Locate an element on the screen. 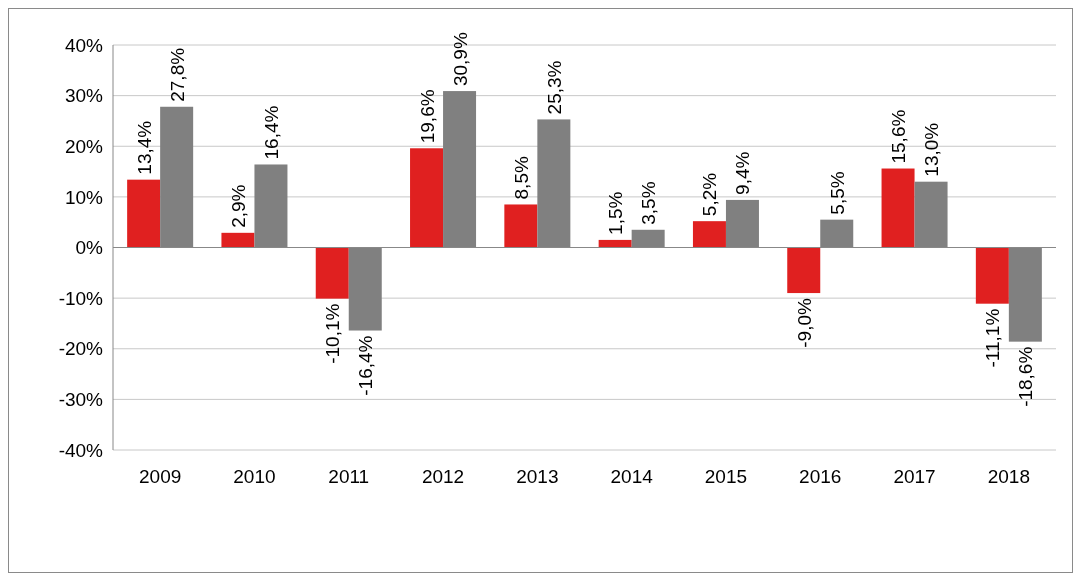  data-label: 13,0% is located at coordinates (932, 149).